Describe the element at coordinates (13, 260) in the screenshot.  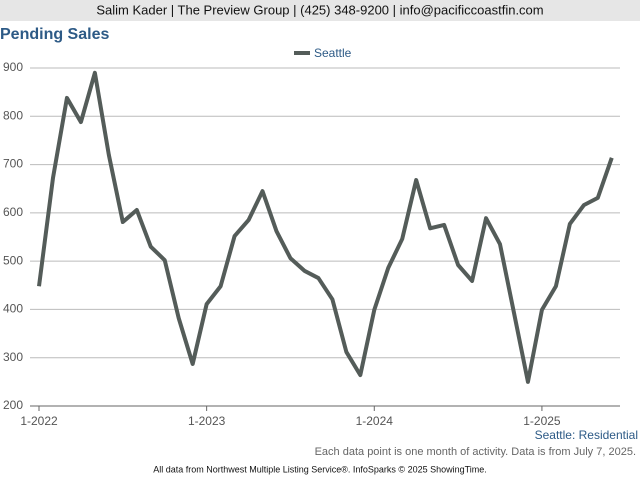
I see `y-tick-label: 500` at that location.